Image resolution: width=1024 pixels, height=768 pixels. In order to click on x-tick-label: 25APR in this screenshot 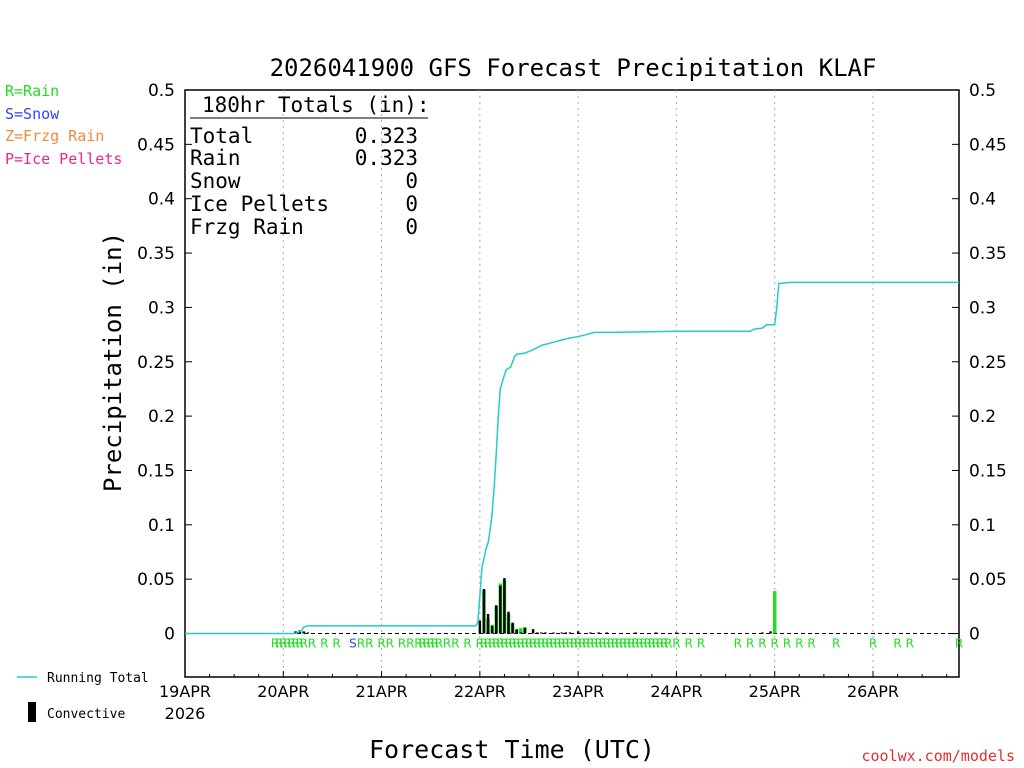, I will do `click(775, 691)`.